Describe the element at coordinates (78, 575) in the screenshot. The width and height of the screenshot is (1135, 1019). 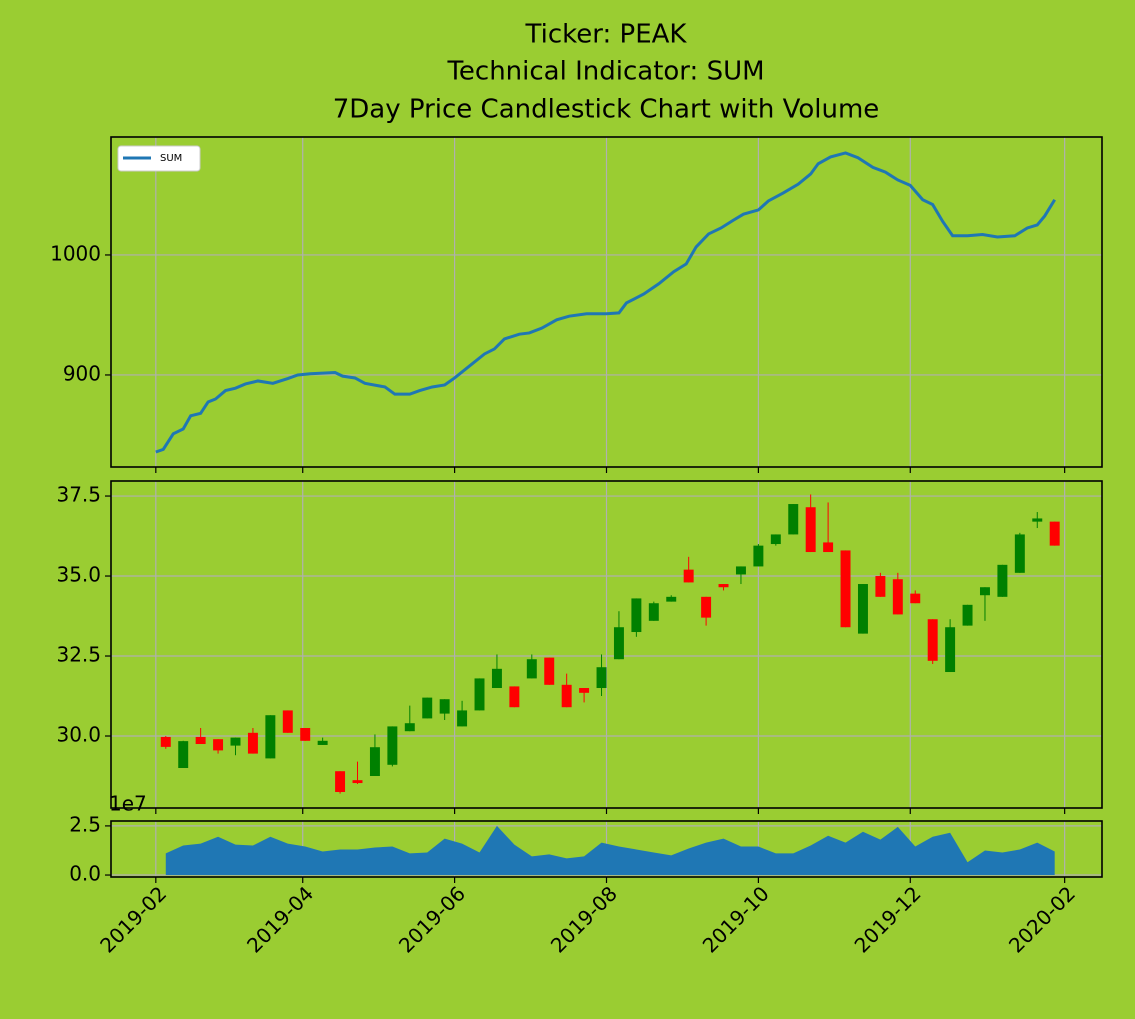
I see `y-tick-label: 35.0` at that location.